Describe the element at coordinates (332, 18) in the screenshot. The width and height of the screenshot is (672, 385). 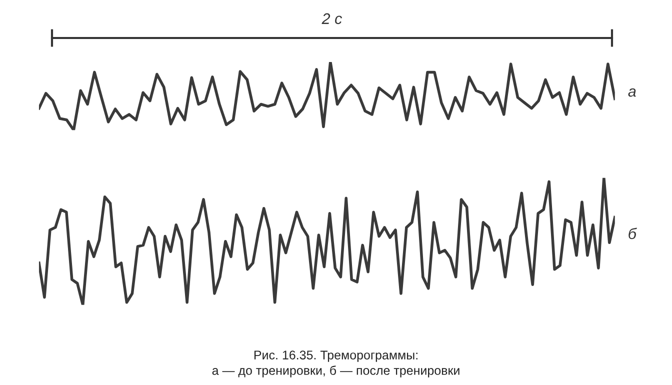
I see `text: 2 с` at that location.